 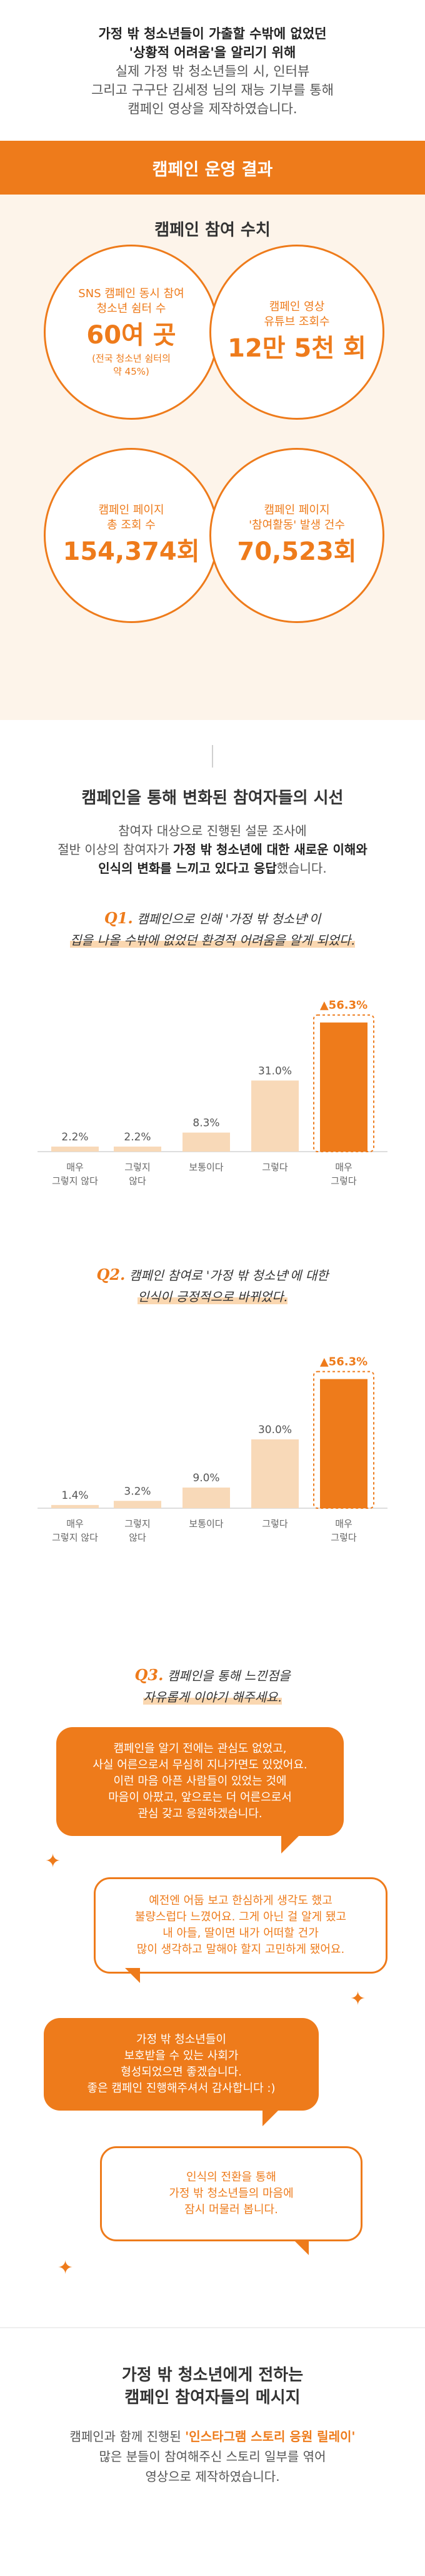 I want to click on divider, so click(x=212, y=2327).